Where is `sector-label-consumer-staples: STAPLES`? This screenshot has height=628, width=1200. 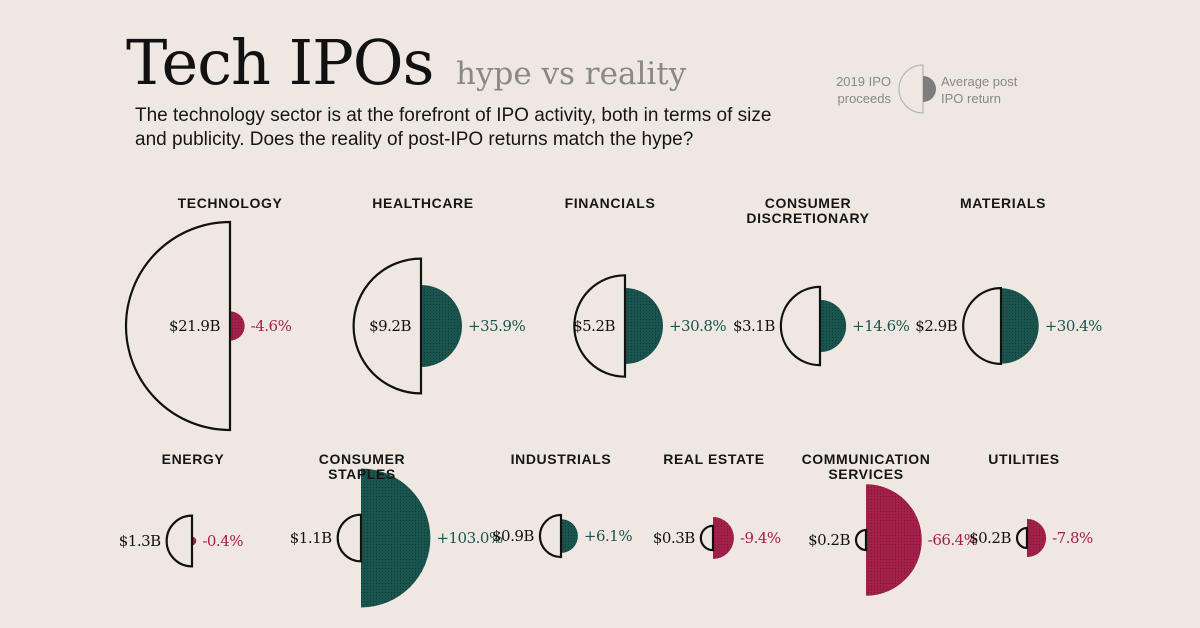 sector-label-consumer-staples: STAPLES is located at coordinates (362, 474).